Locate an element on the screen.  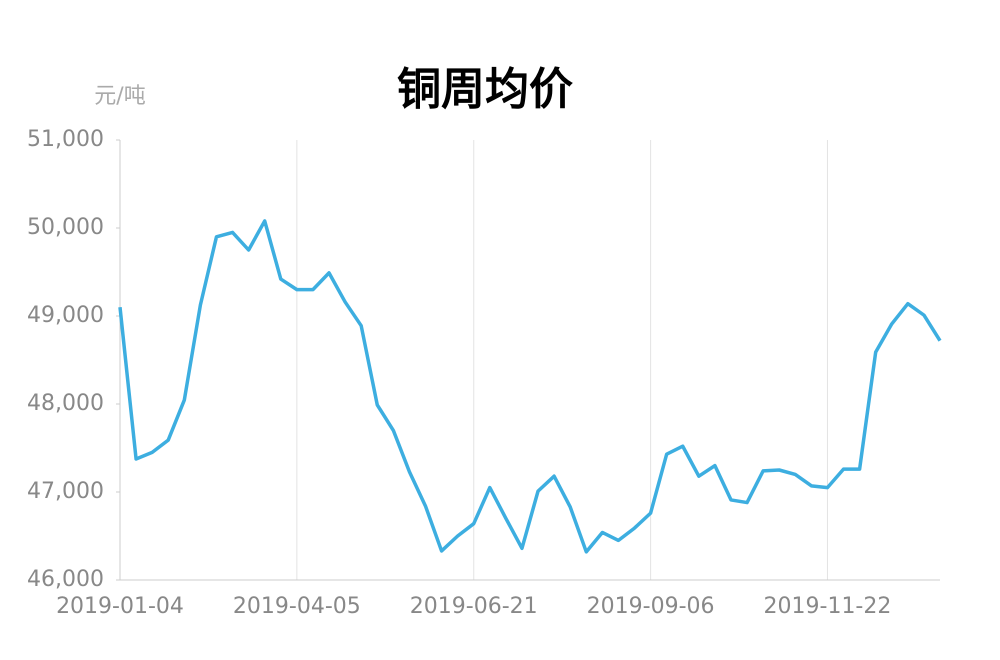
y-tick-label: 51,000 is located at coordinates (65, 139).